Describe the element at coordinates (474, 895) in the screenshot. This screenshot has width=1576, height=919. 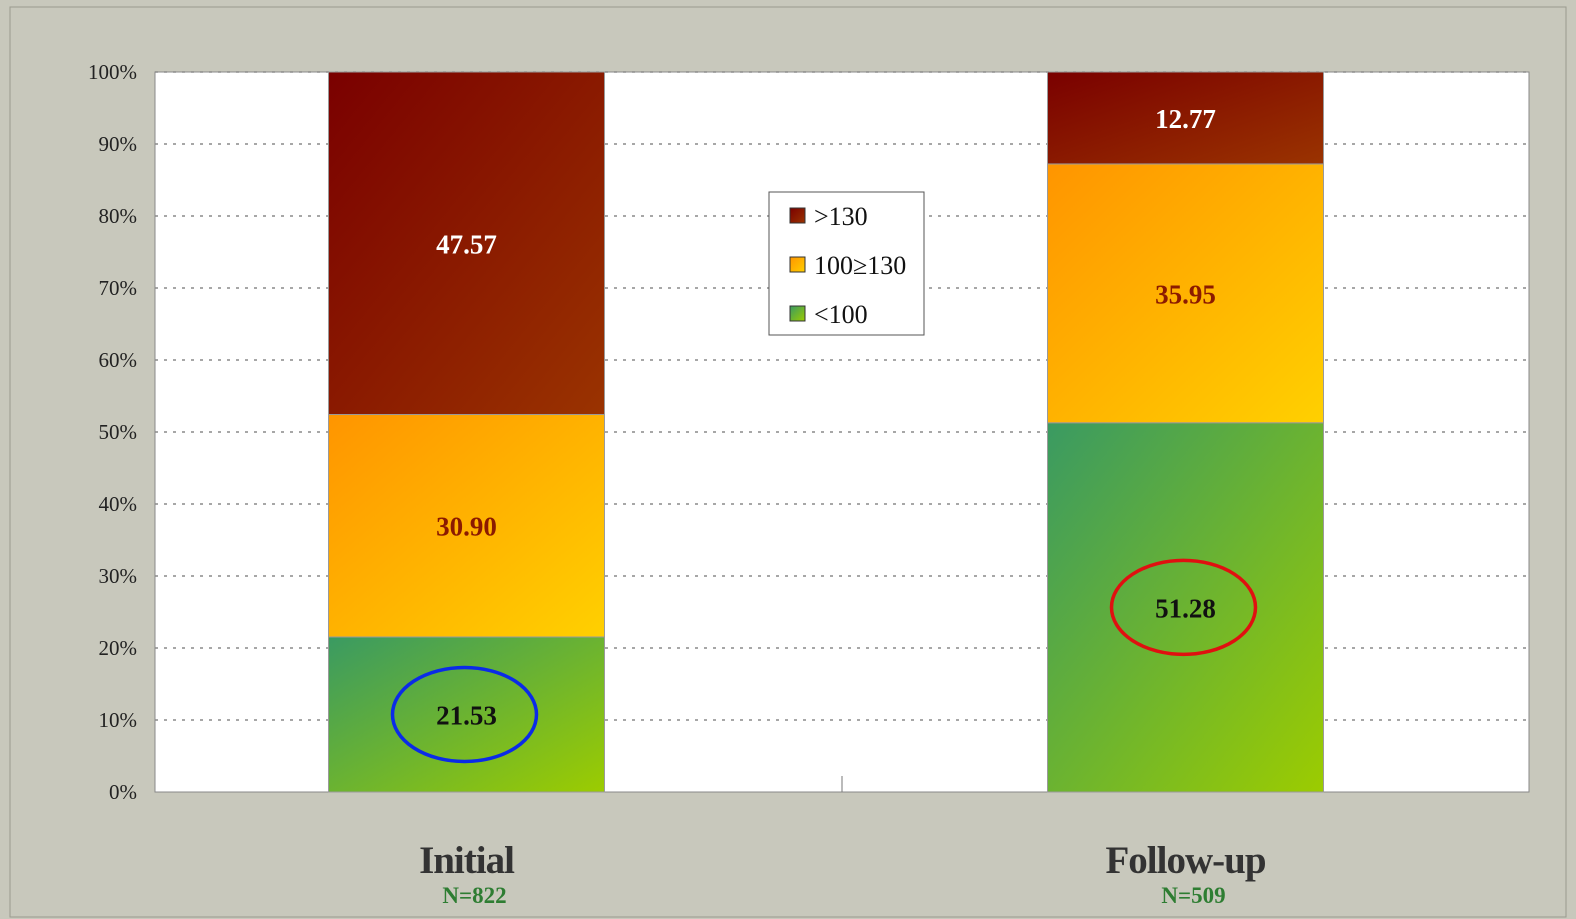
I see `sample-size-label-initial: N=822` at that location.